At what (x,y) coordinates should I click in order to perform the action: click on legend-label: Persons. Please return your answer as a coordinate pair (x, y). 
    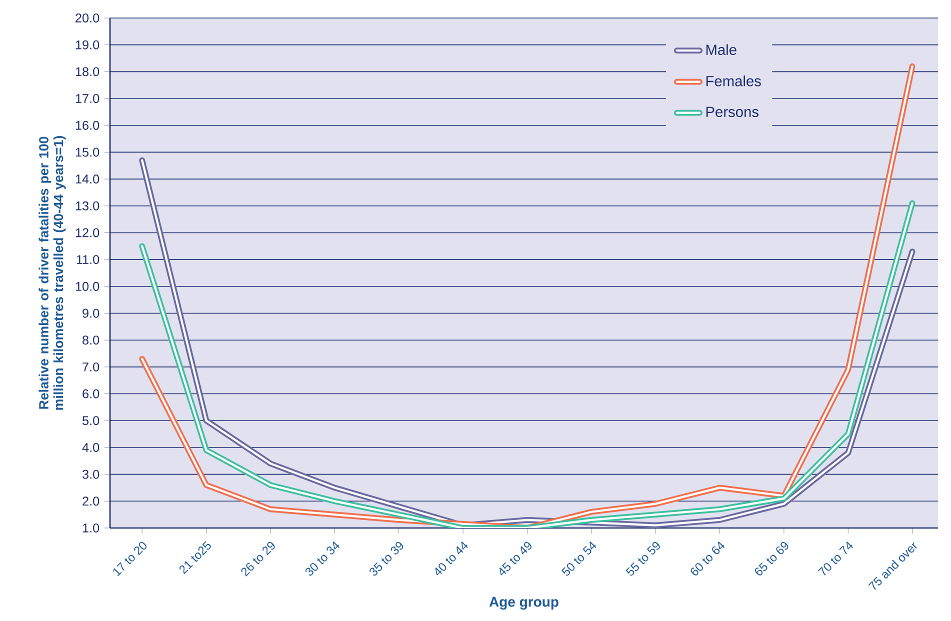
    Looking at the image, I should click on (732, 112).